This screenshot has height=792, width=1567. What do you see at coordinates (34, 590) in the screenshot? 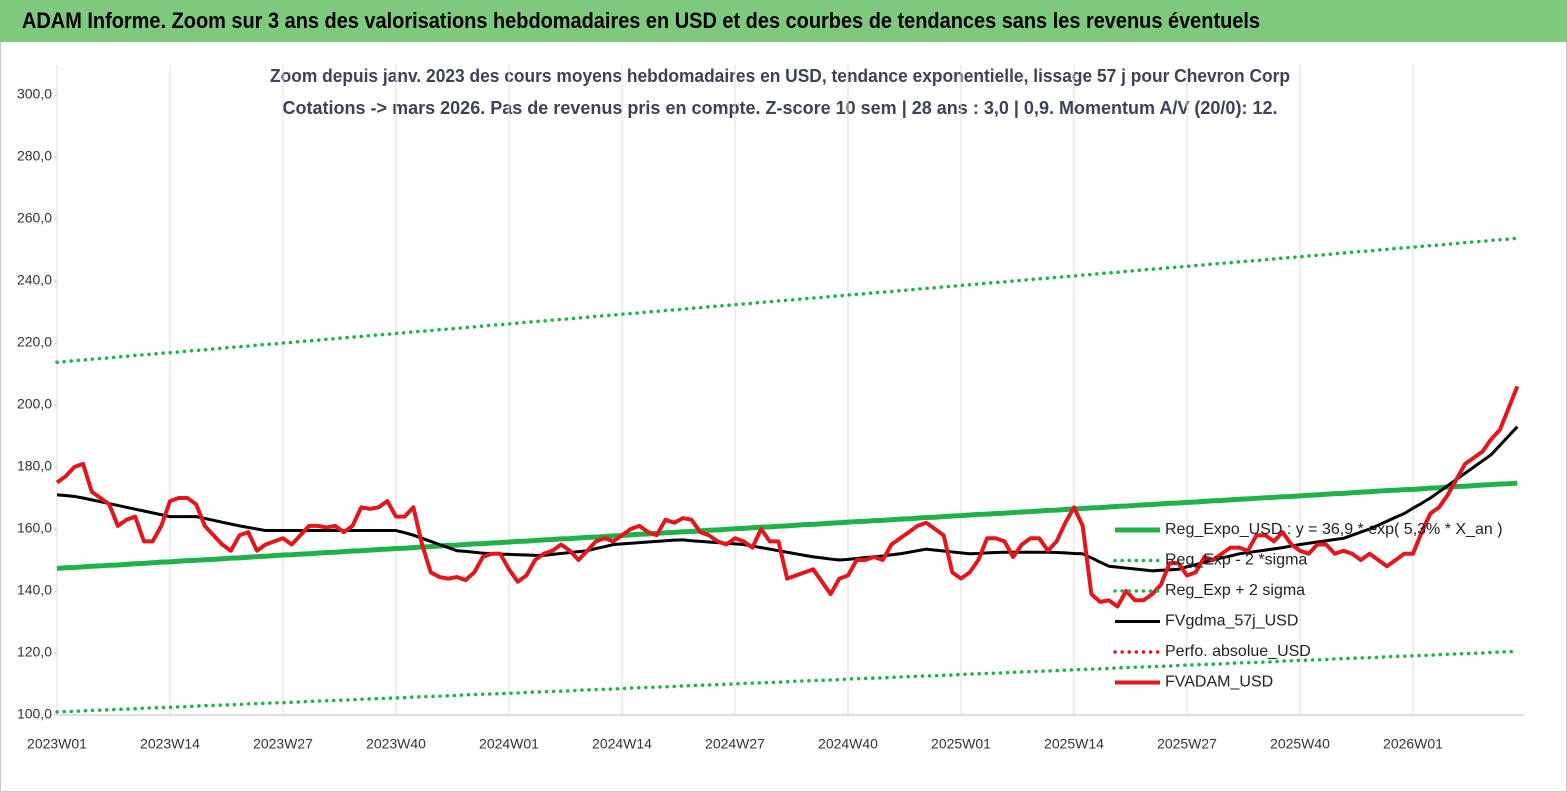
I see `y-tick-label: 140,0` at bounding box center [34, 590].